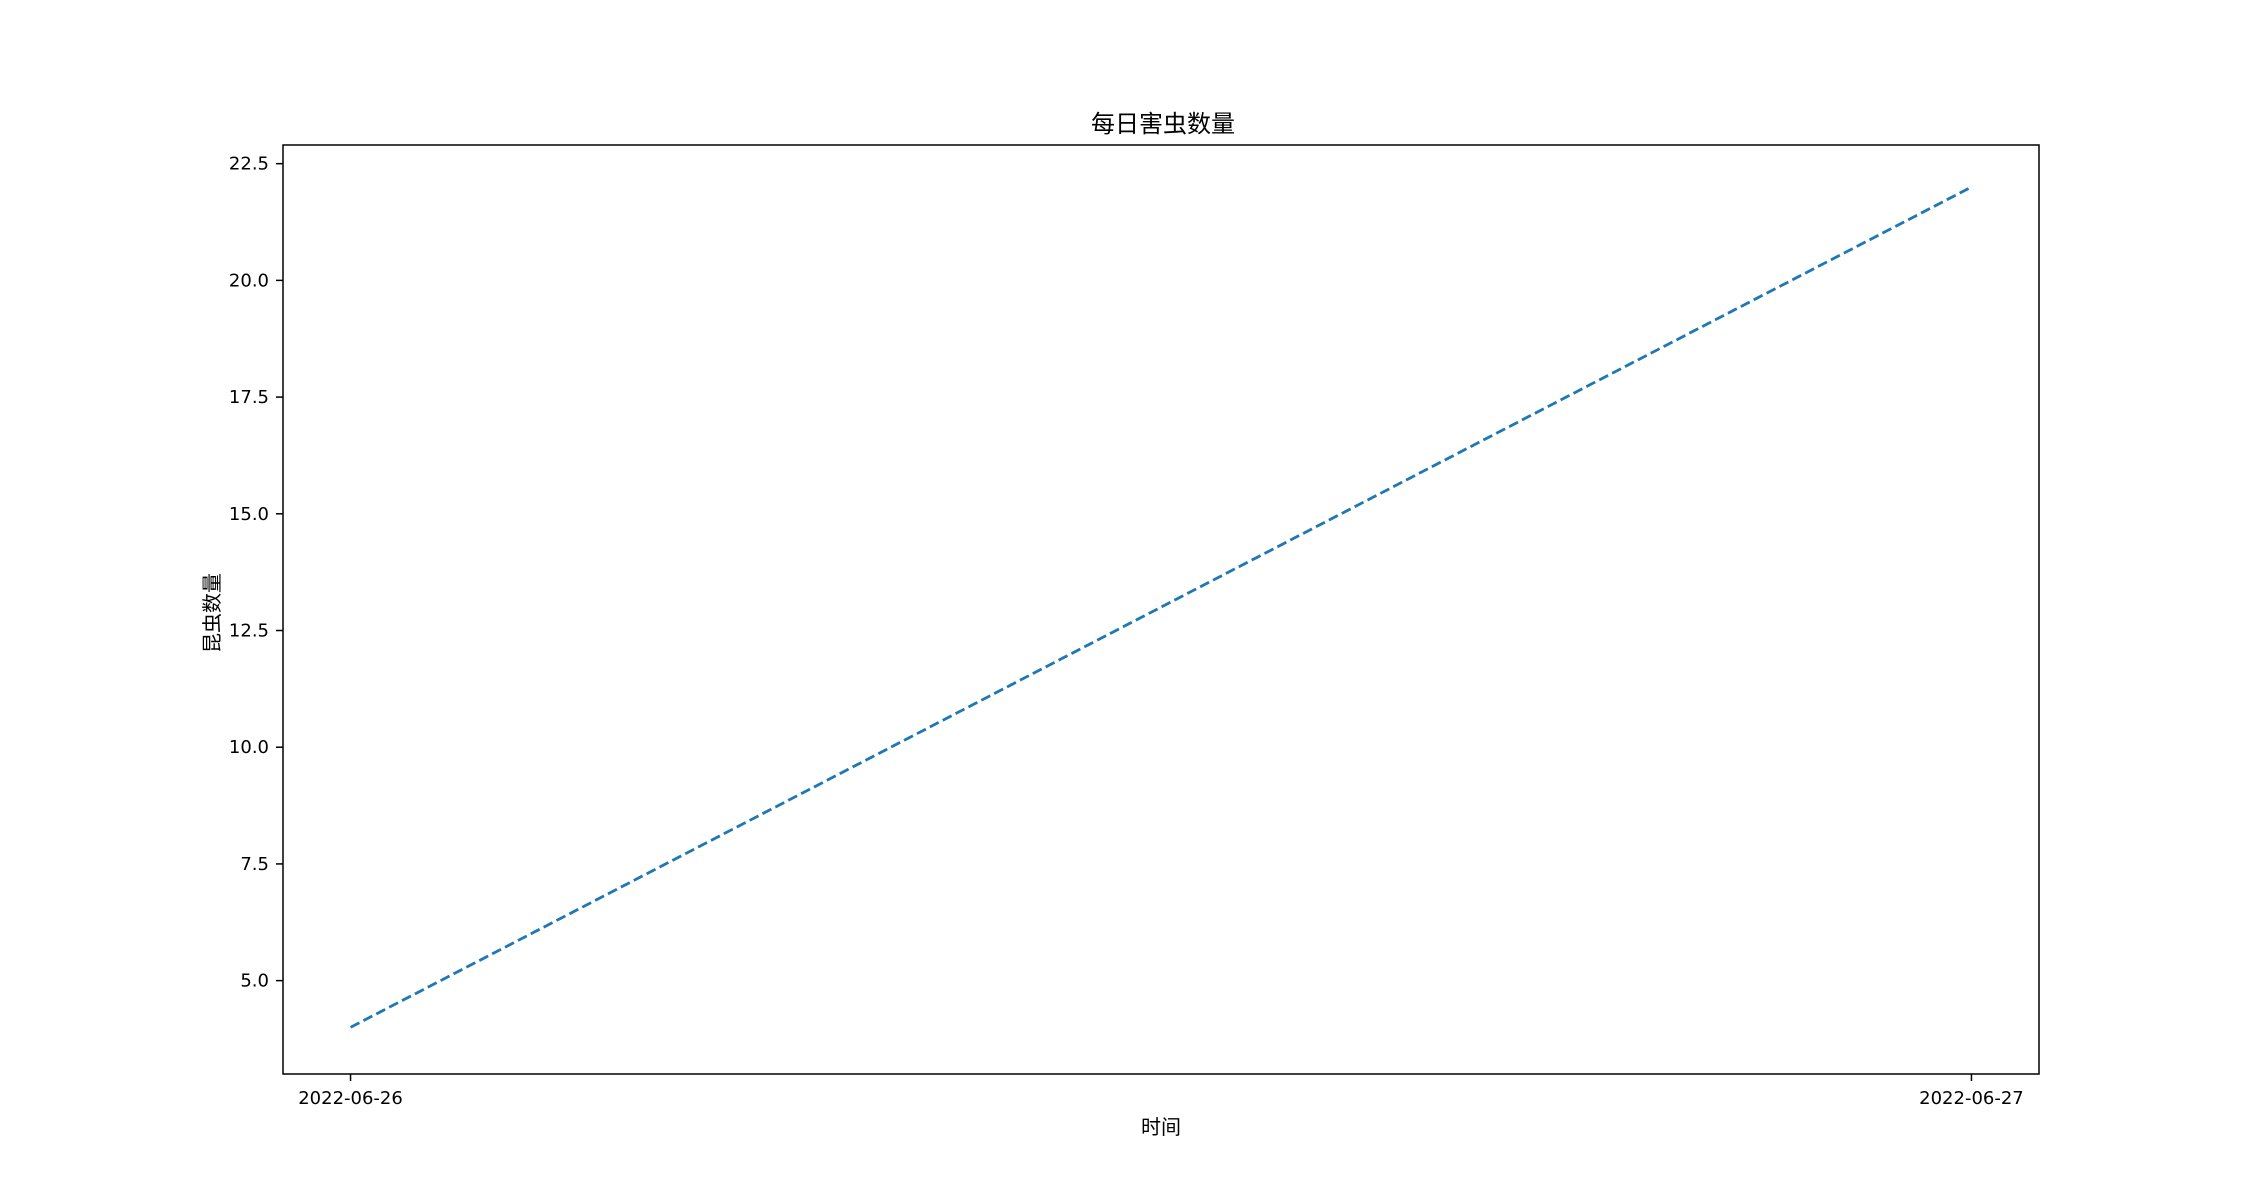  Describe the element at coordinates (249, 514) in the screenshot. I see `y-tick-label: 15.0` at that location.